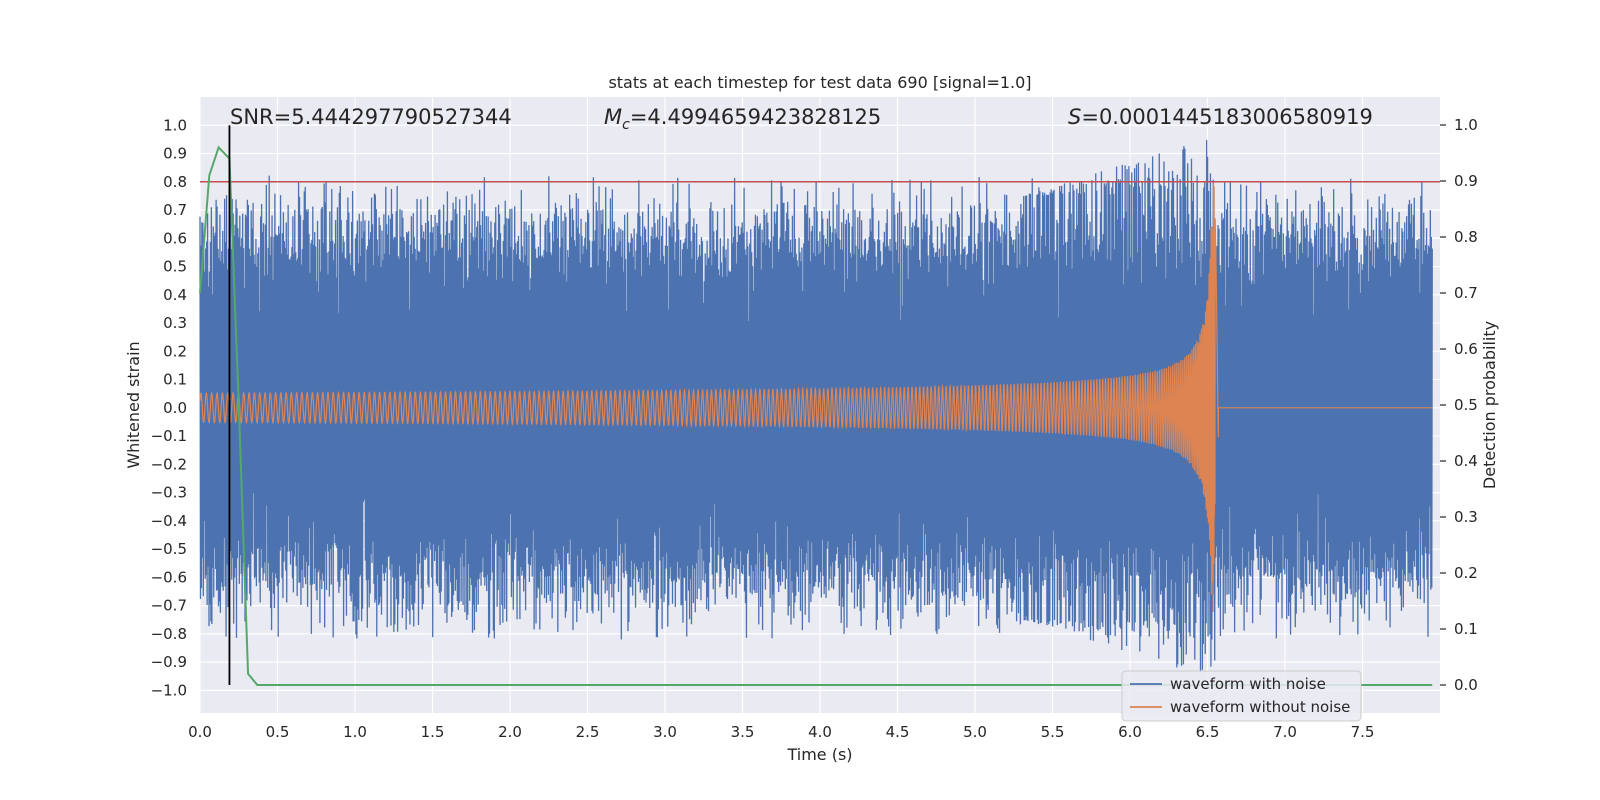  I want to click on statistic-value: =0.0001445183006580919, so click(1227, 117).